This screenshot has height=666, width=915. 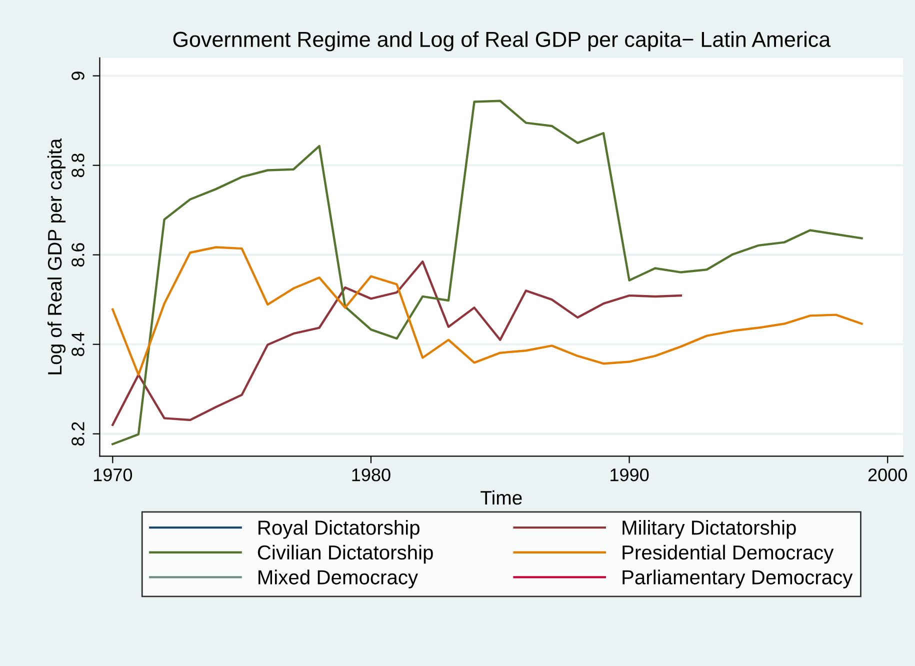 I want to click on y-tick-label: 9, so click(x=78, y=76).